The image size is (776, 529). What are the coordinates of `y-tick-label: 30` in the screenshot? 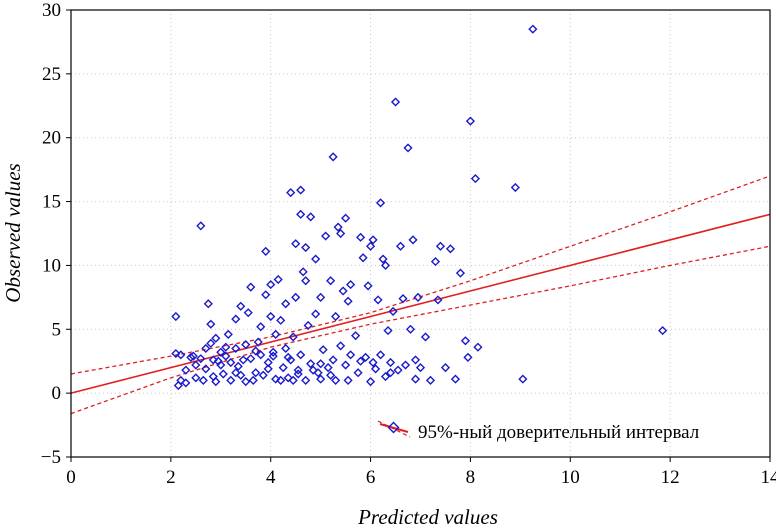 It's located at (51, 10).